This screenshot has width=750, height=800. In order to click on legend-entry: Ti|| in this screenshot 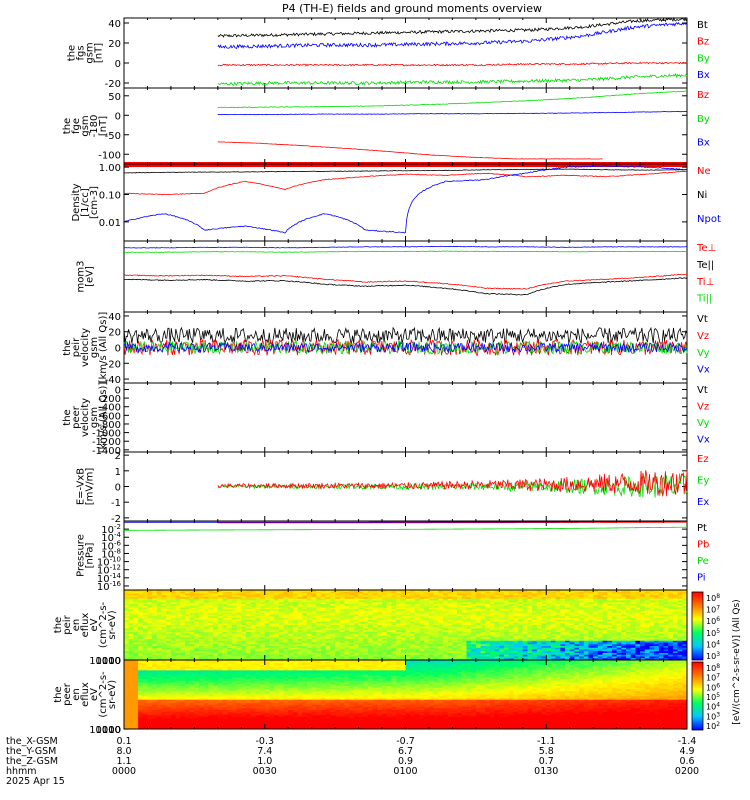, I will do `click(704, 299)`.